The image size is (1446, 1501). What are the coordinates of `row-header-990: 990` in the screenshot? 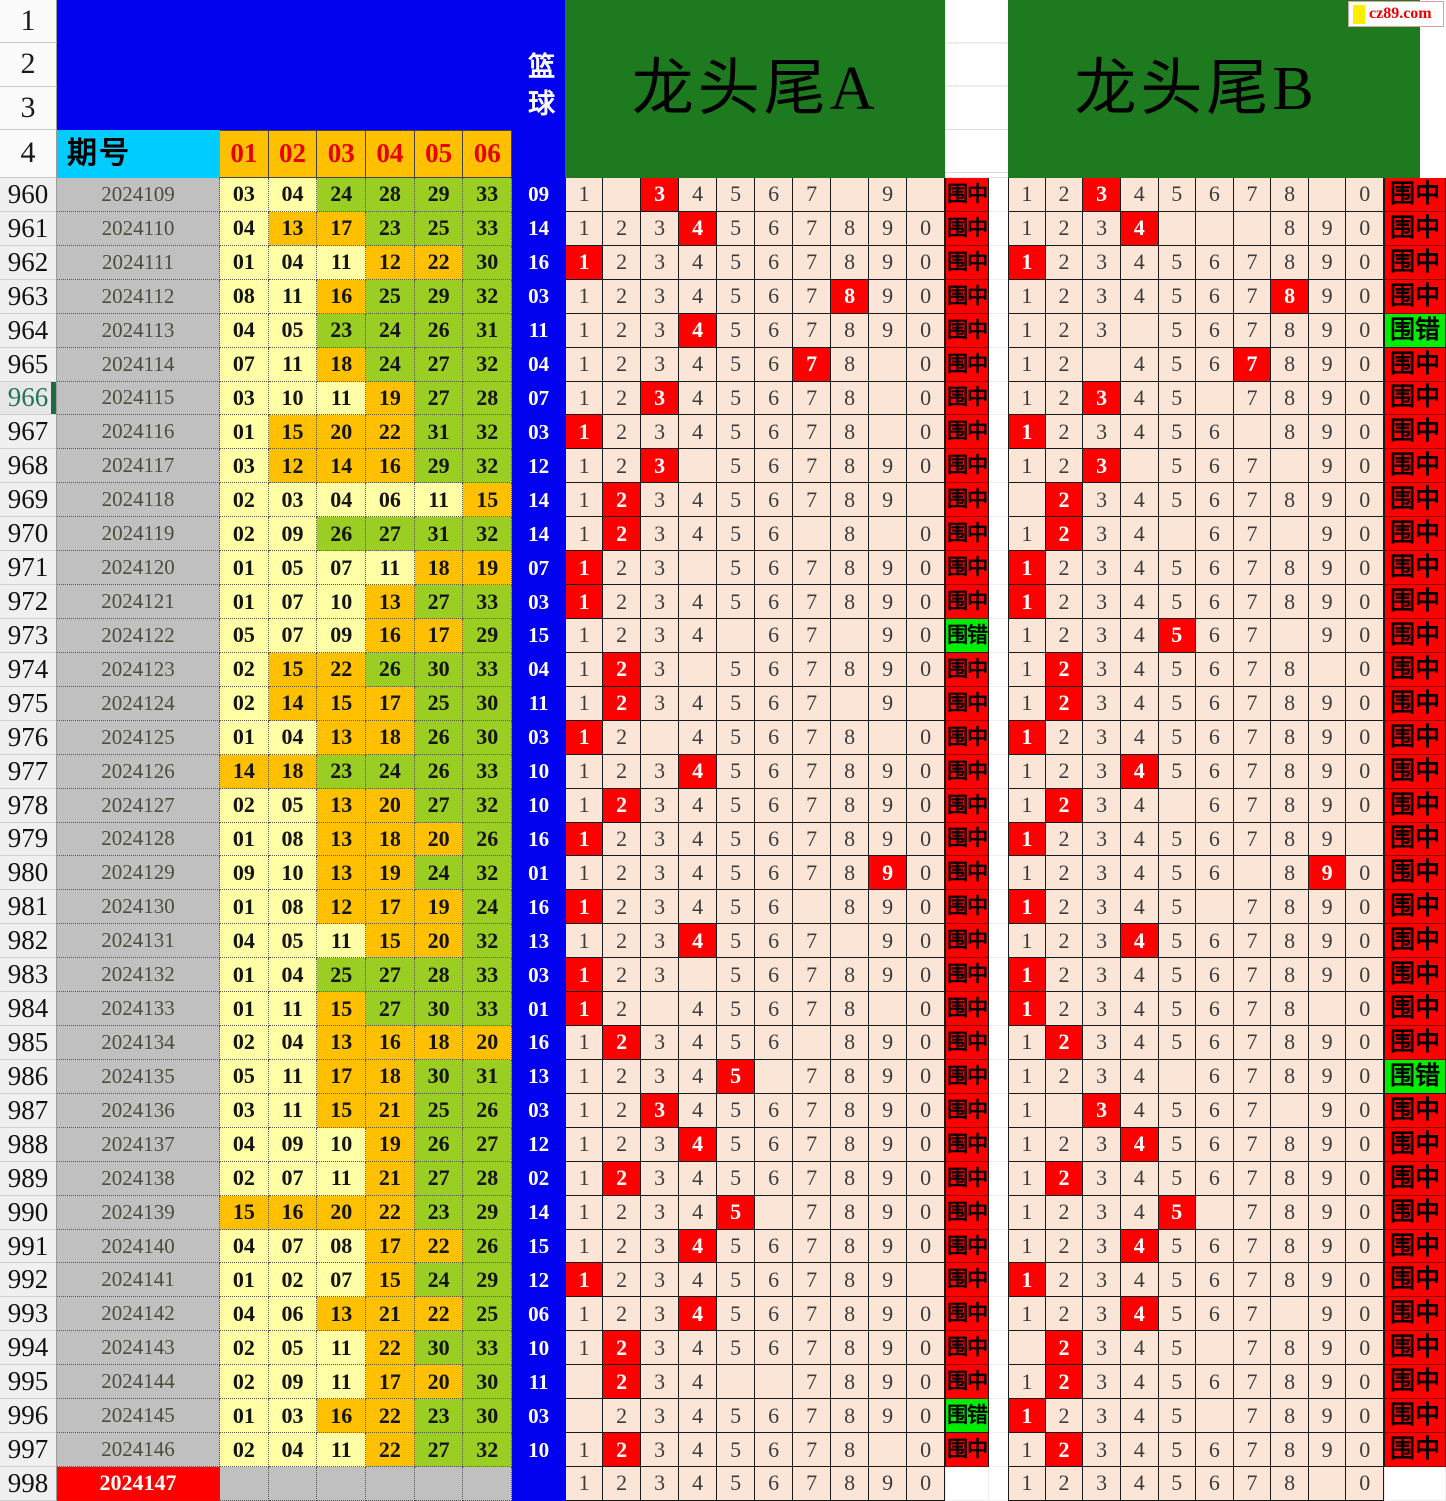 It's located at (28, 1212).